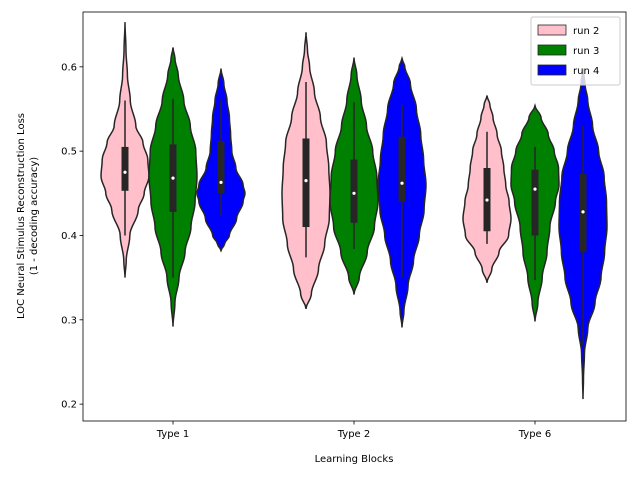 This screenshot has height=480, width=640. I want to click on y-tick-label: 0.2, so click(69, 405).